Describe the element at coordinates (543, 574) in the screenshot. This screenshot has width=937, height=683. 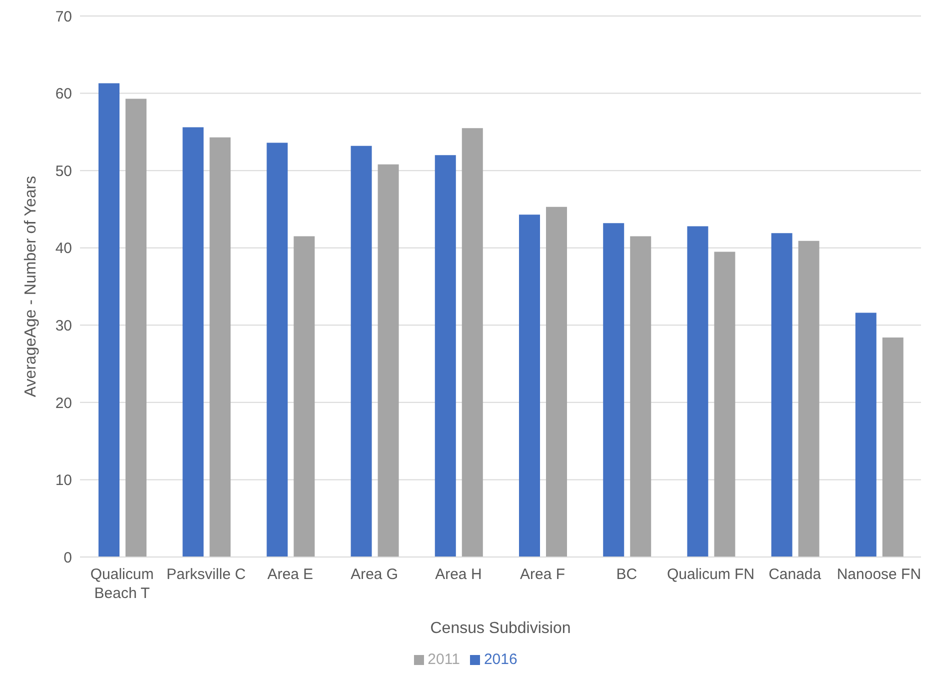
I see `x-tick-label: Area F` at that location.